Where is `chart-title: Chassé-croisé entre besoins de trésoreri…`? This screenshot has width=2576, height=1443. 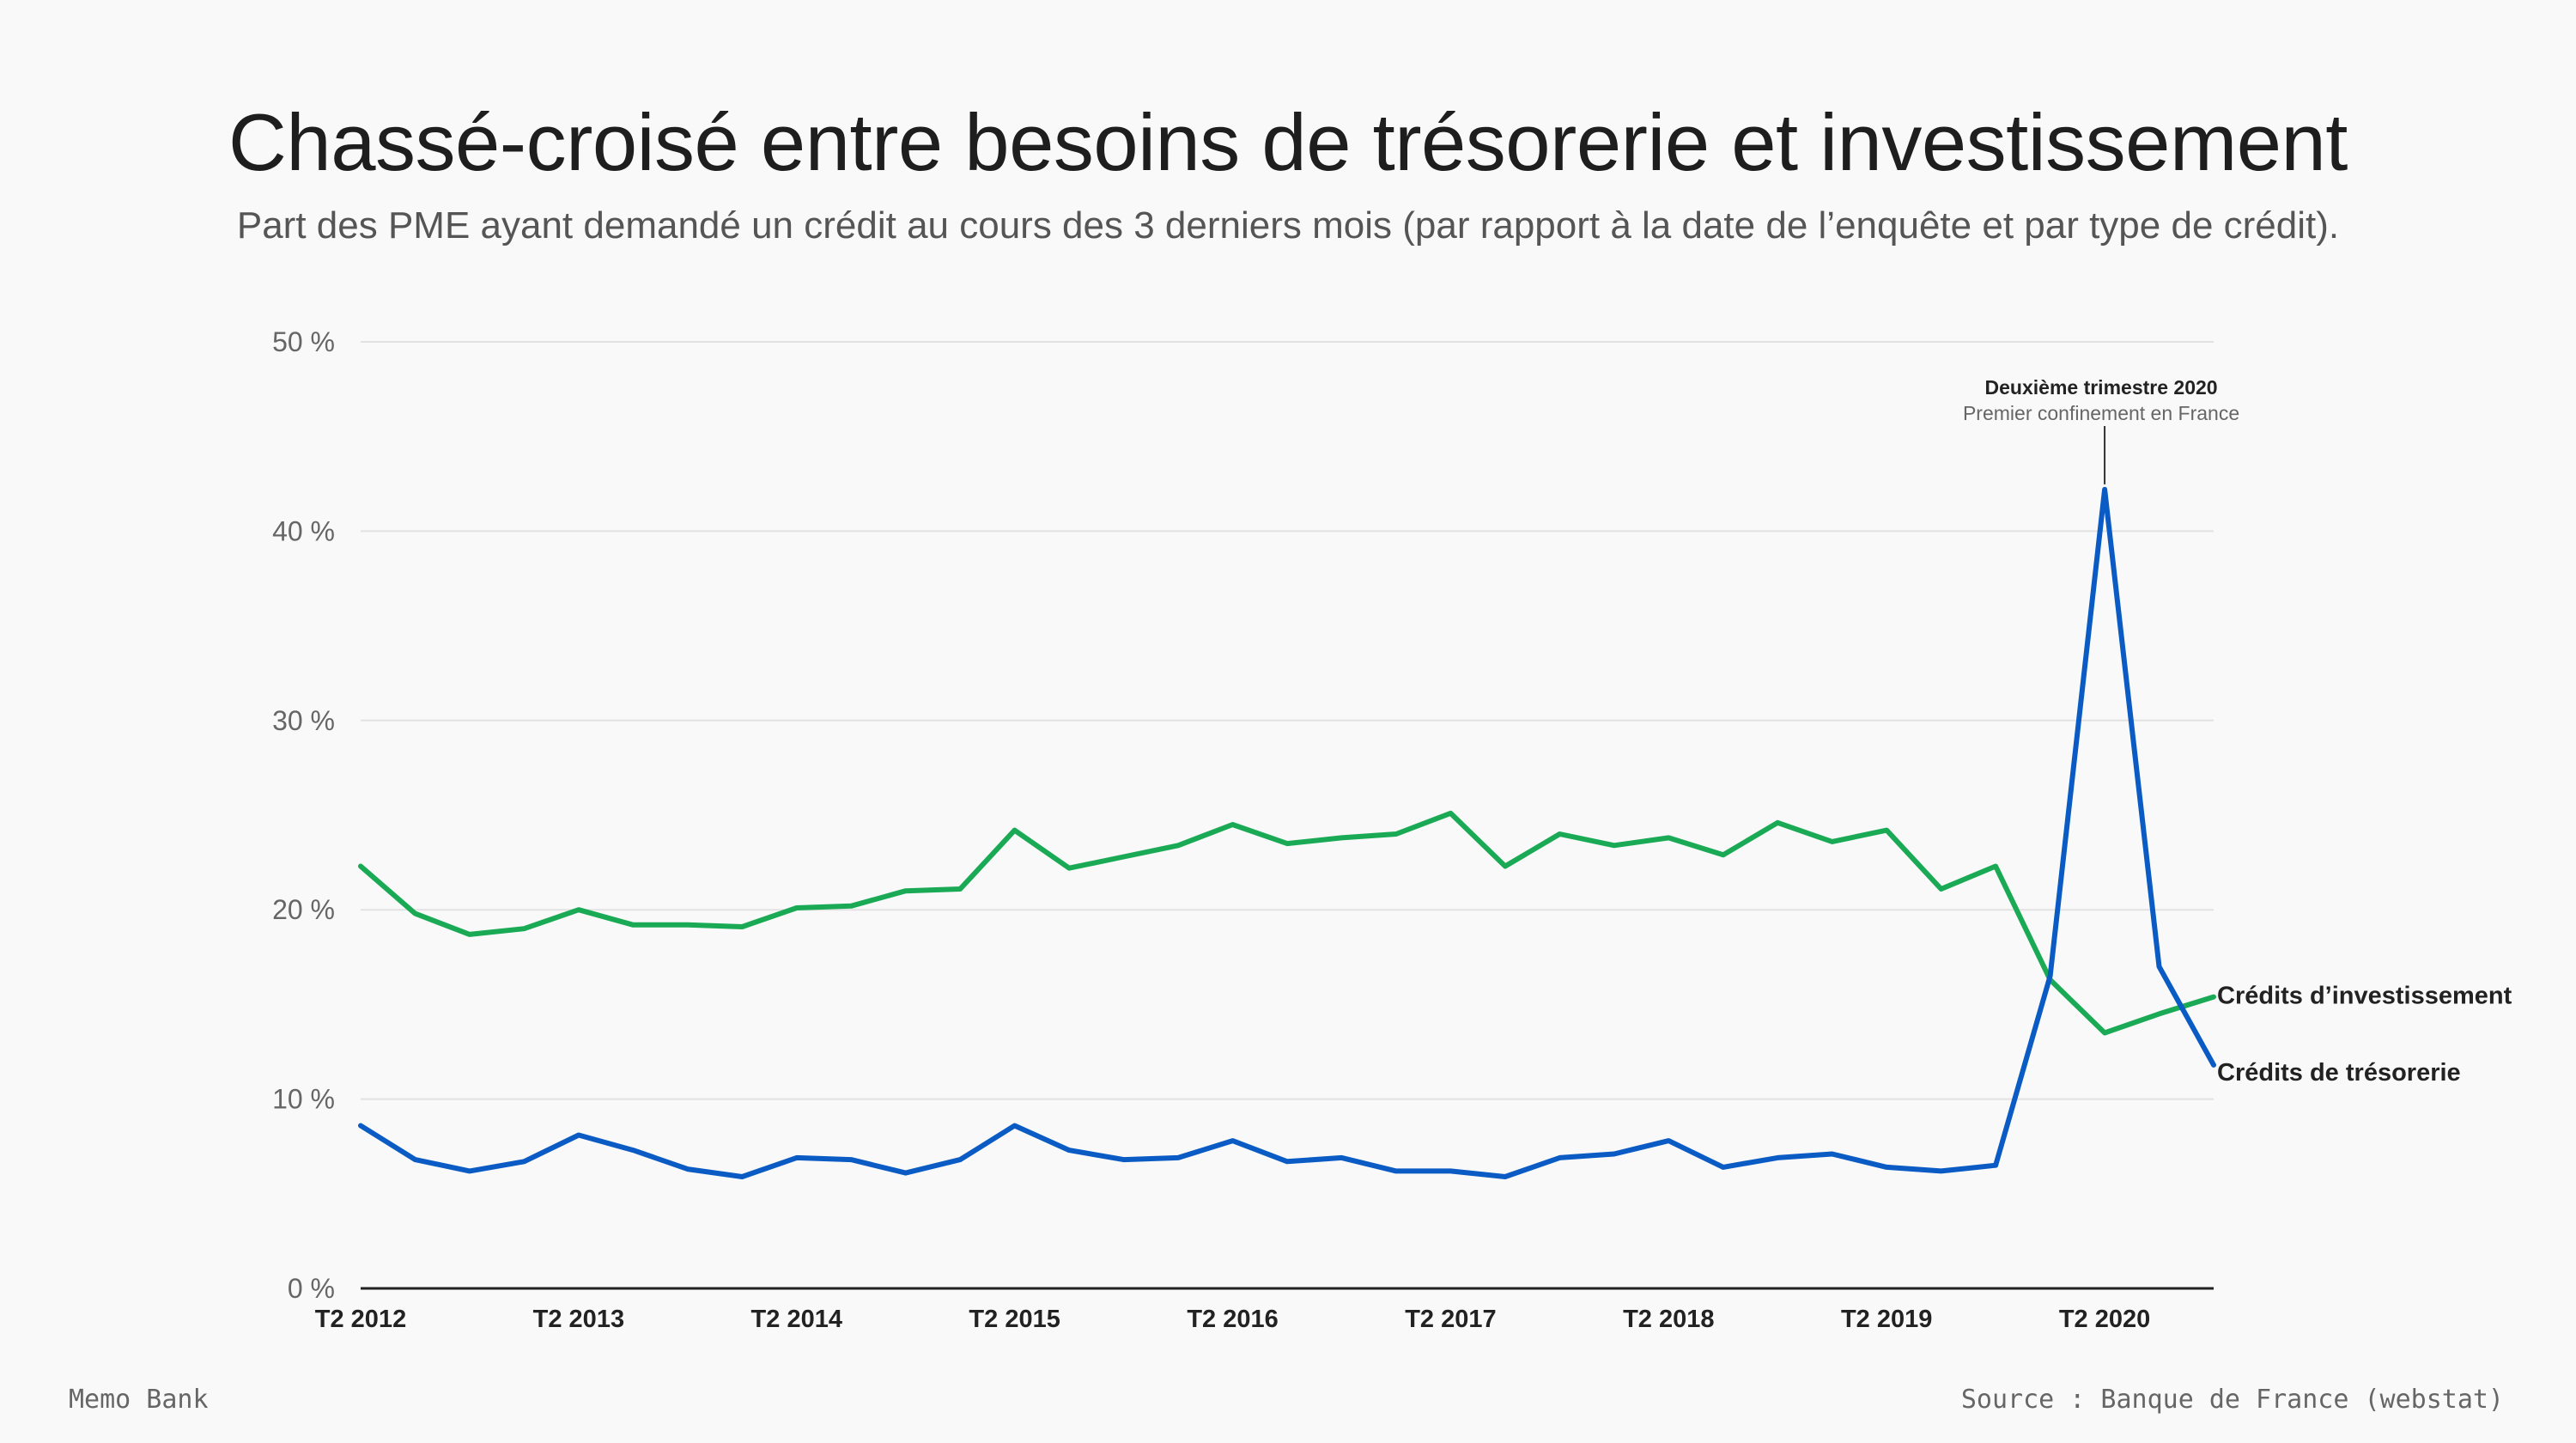
chart-title: Chassé-croisé entre besoins de trésoreri… is located at coordinates (1288, 142).